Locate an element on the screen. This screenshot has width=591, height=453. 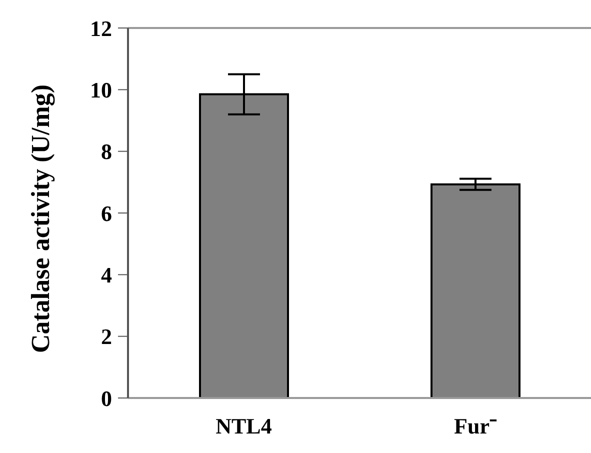
y-tick-label: 12 is located at coordinates (101, 28).